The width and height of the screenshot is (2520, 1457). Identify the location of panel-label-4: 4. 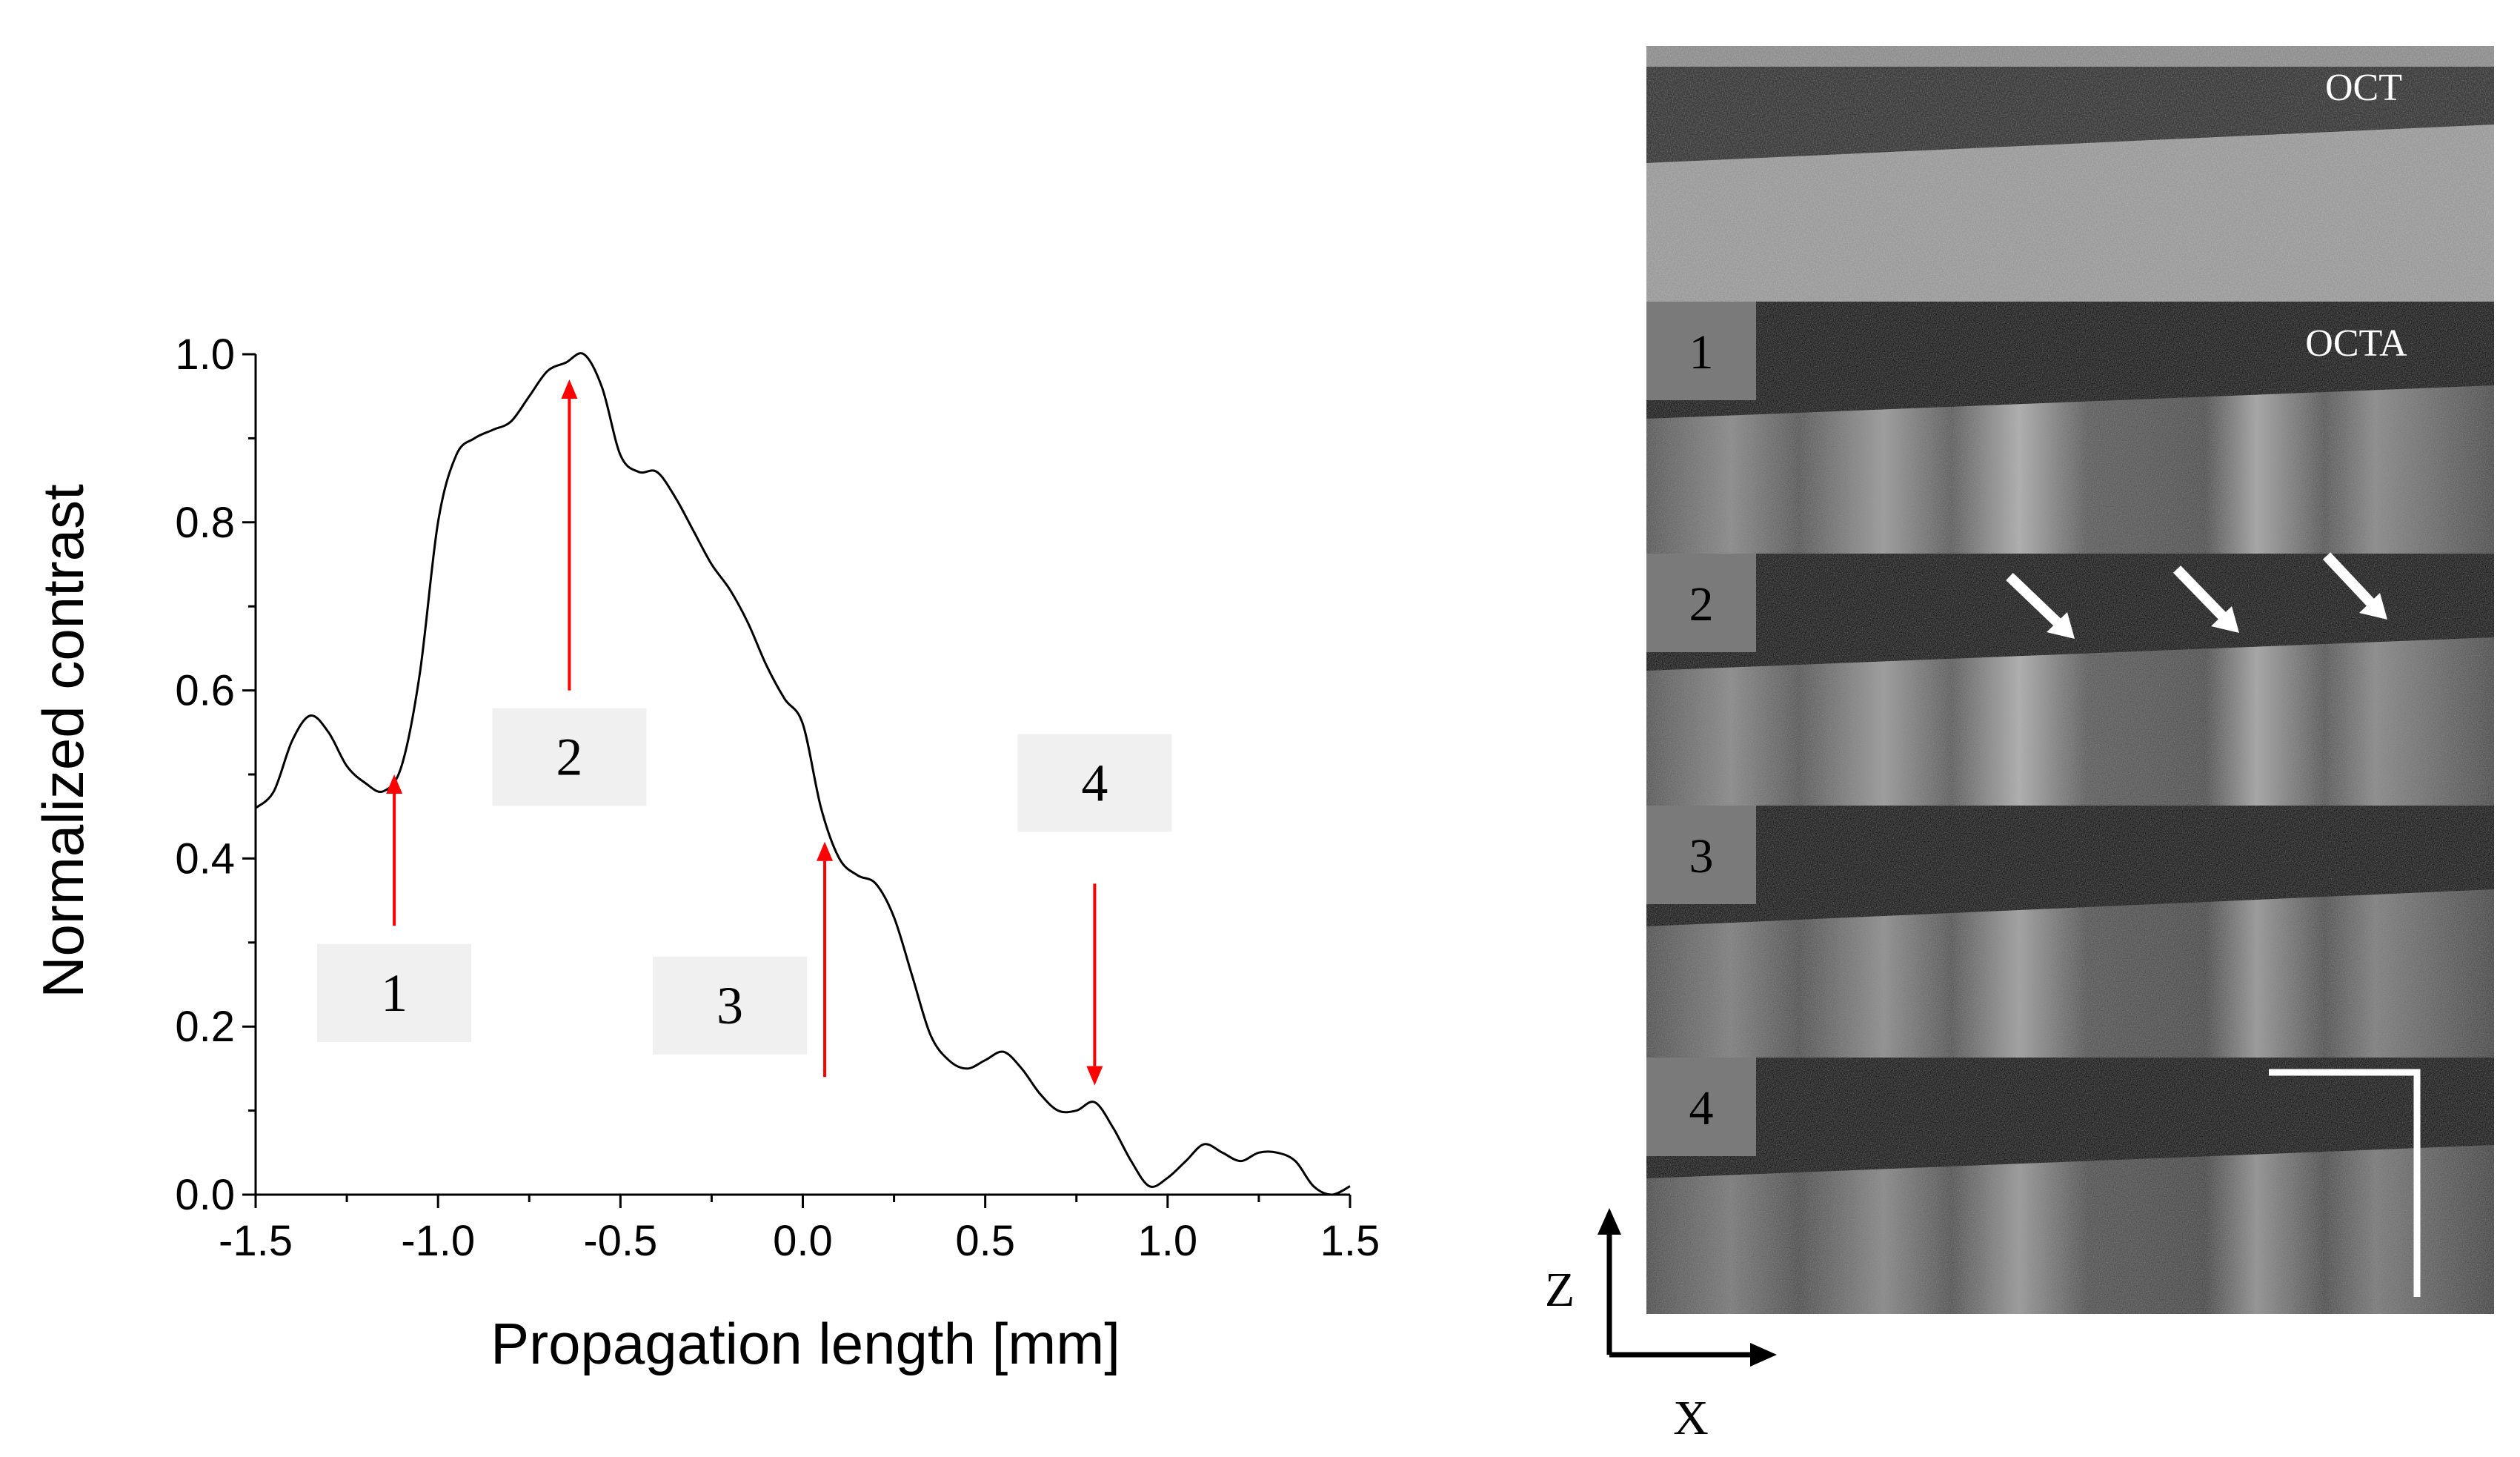
(1702, 1108).